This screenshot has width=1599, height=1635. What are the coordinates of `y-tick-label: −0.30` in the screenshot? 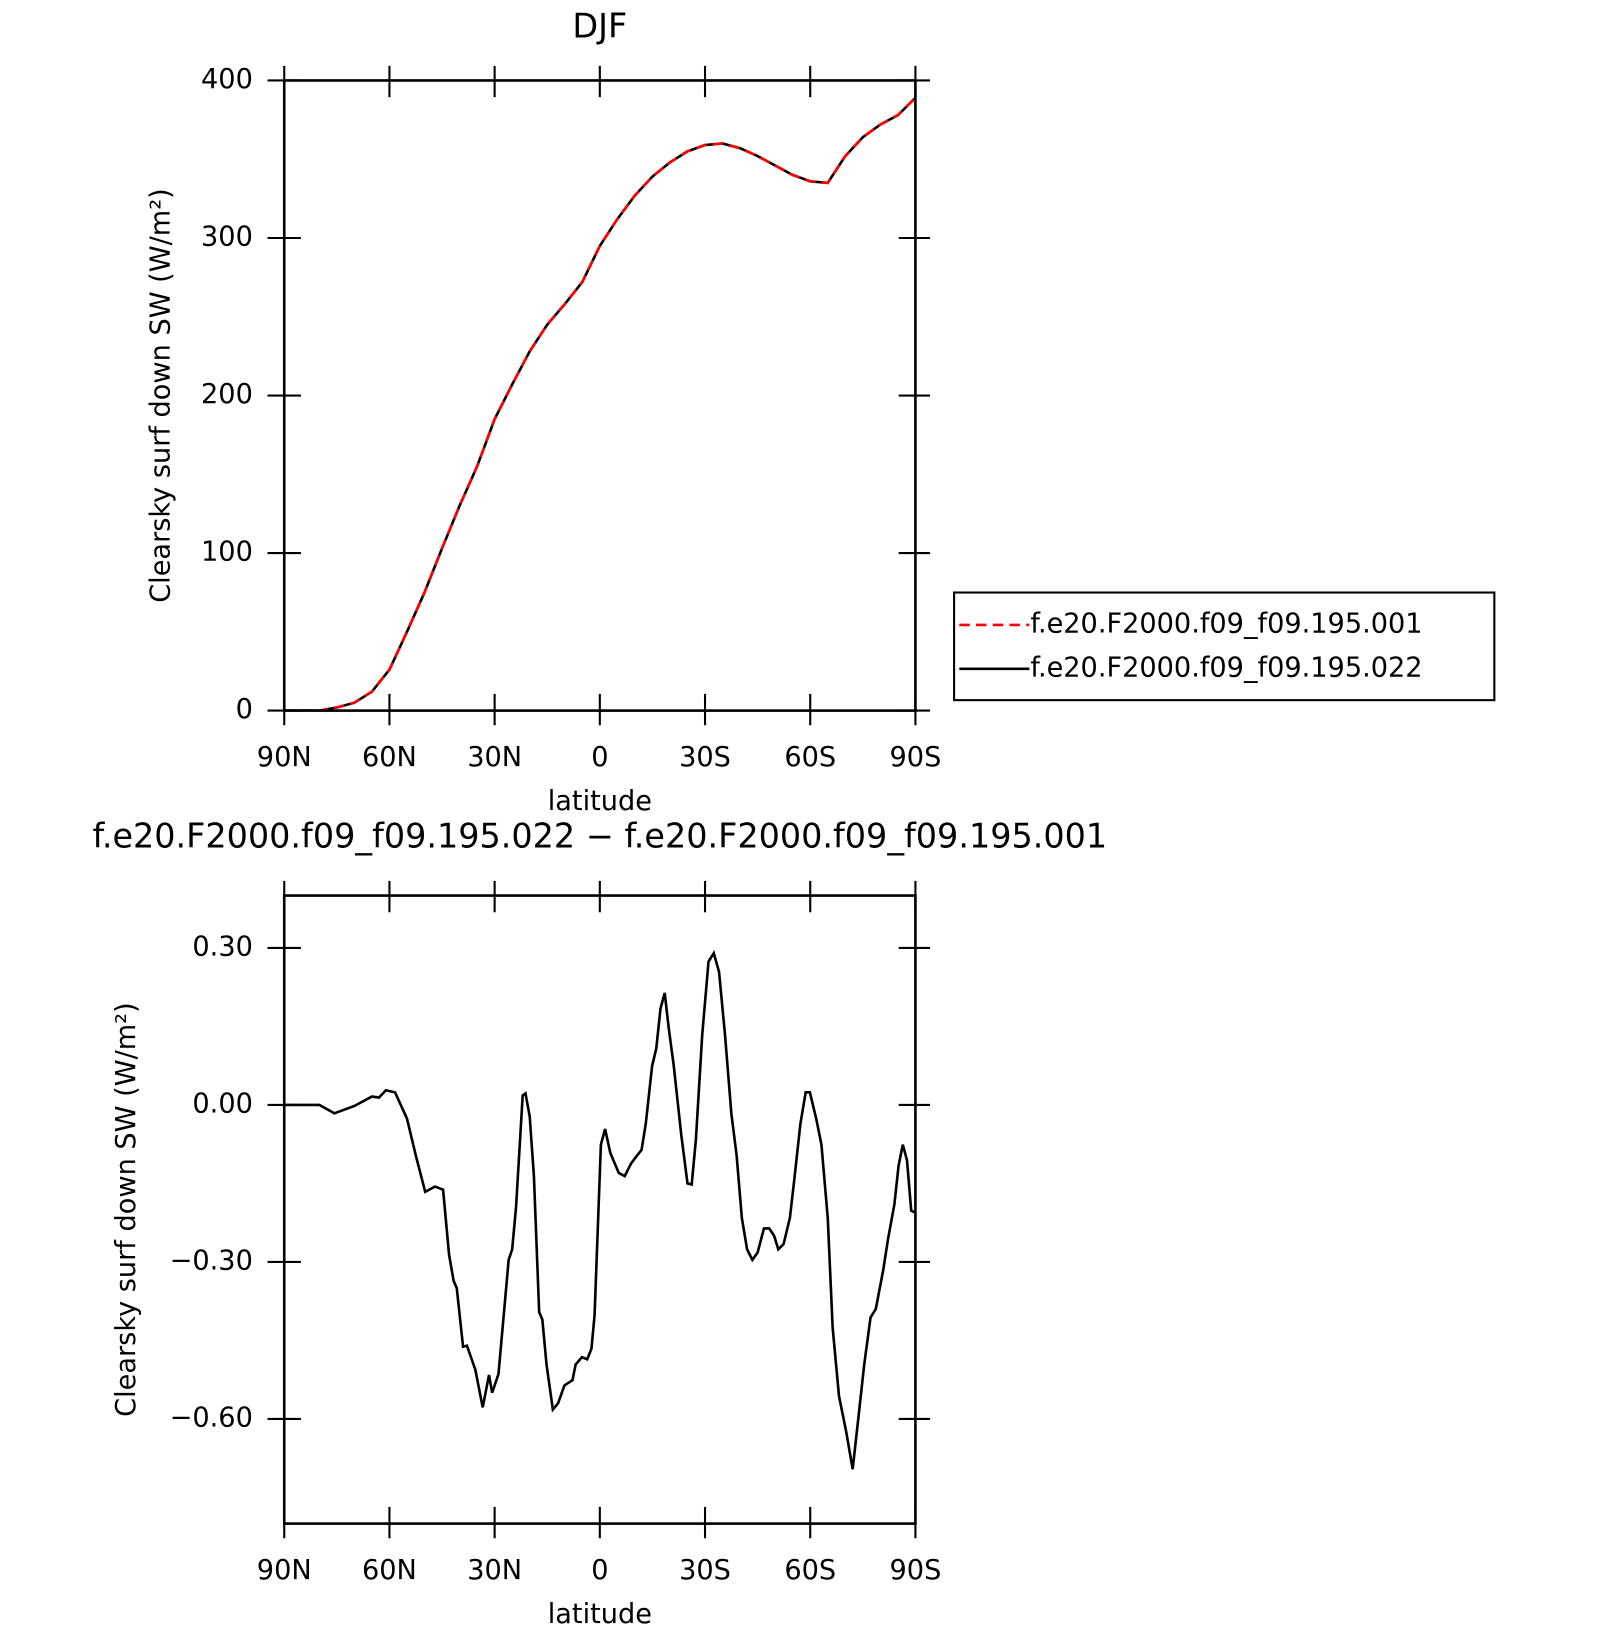 It's located at (211, 1260).